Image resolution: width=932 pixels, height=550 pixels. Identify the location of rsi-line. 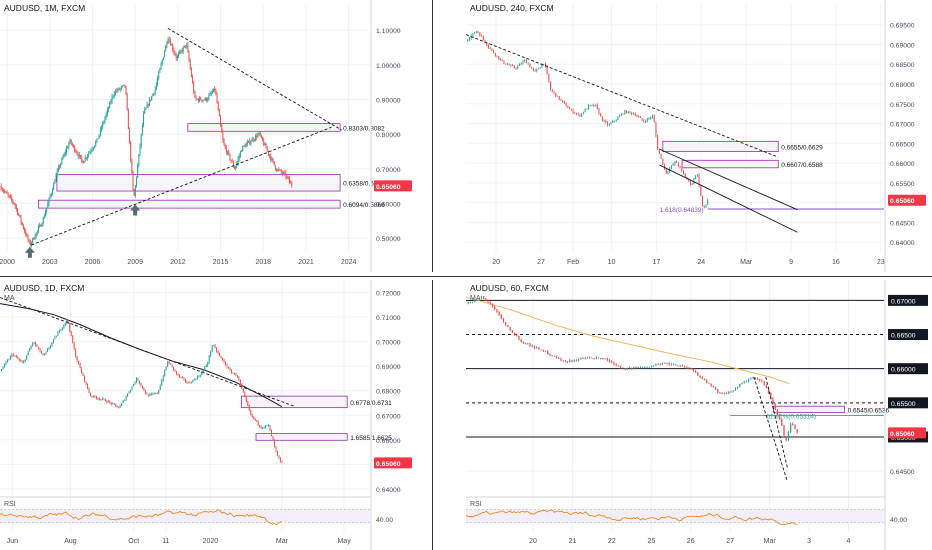
(632, 517).